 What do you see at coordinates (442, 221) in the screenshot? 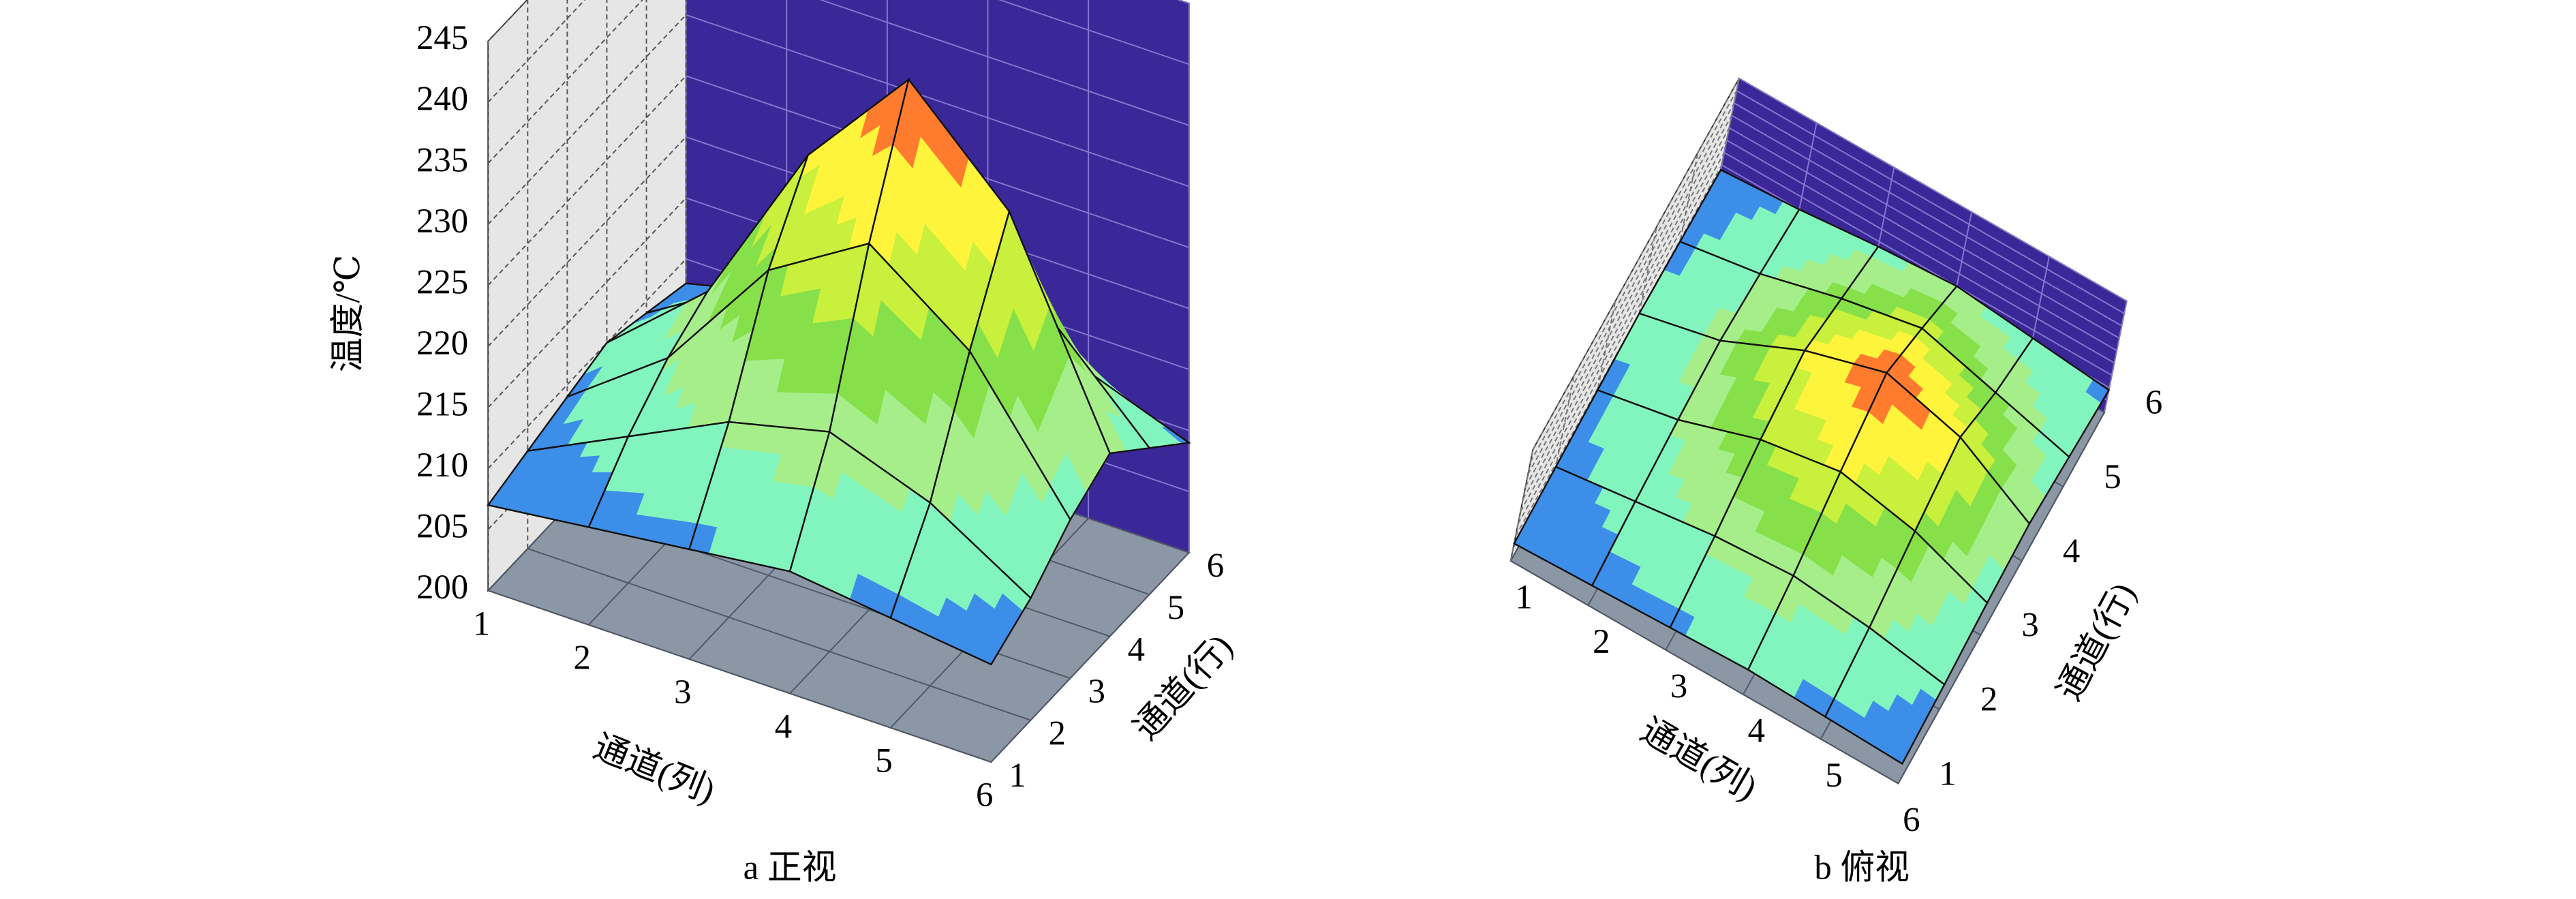
I see `z-tick-label: 230` at bounding box center [442, 221].